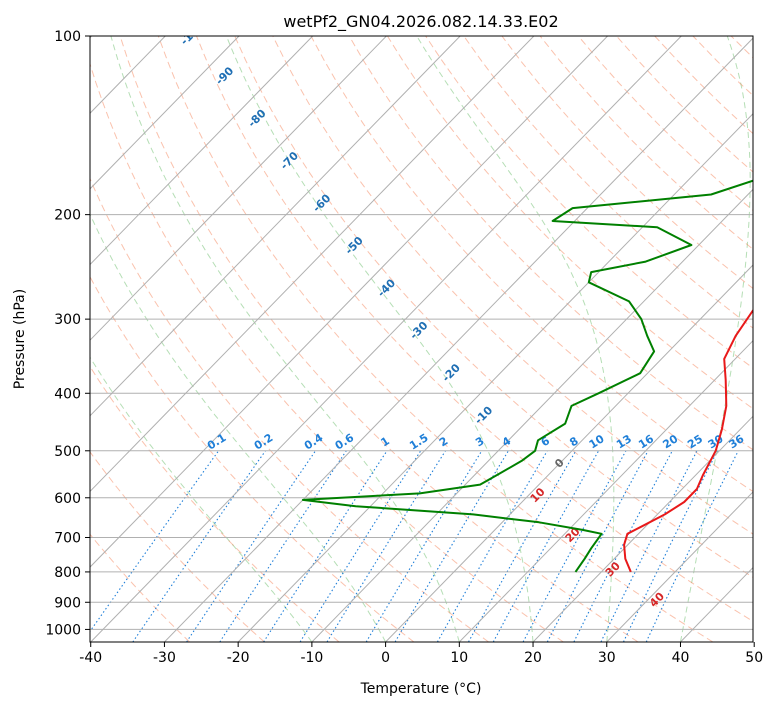  Describe the element at coordinates (459, 658) in the screenshot. I see `x-tick-label: 10` at that location.